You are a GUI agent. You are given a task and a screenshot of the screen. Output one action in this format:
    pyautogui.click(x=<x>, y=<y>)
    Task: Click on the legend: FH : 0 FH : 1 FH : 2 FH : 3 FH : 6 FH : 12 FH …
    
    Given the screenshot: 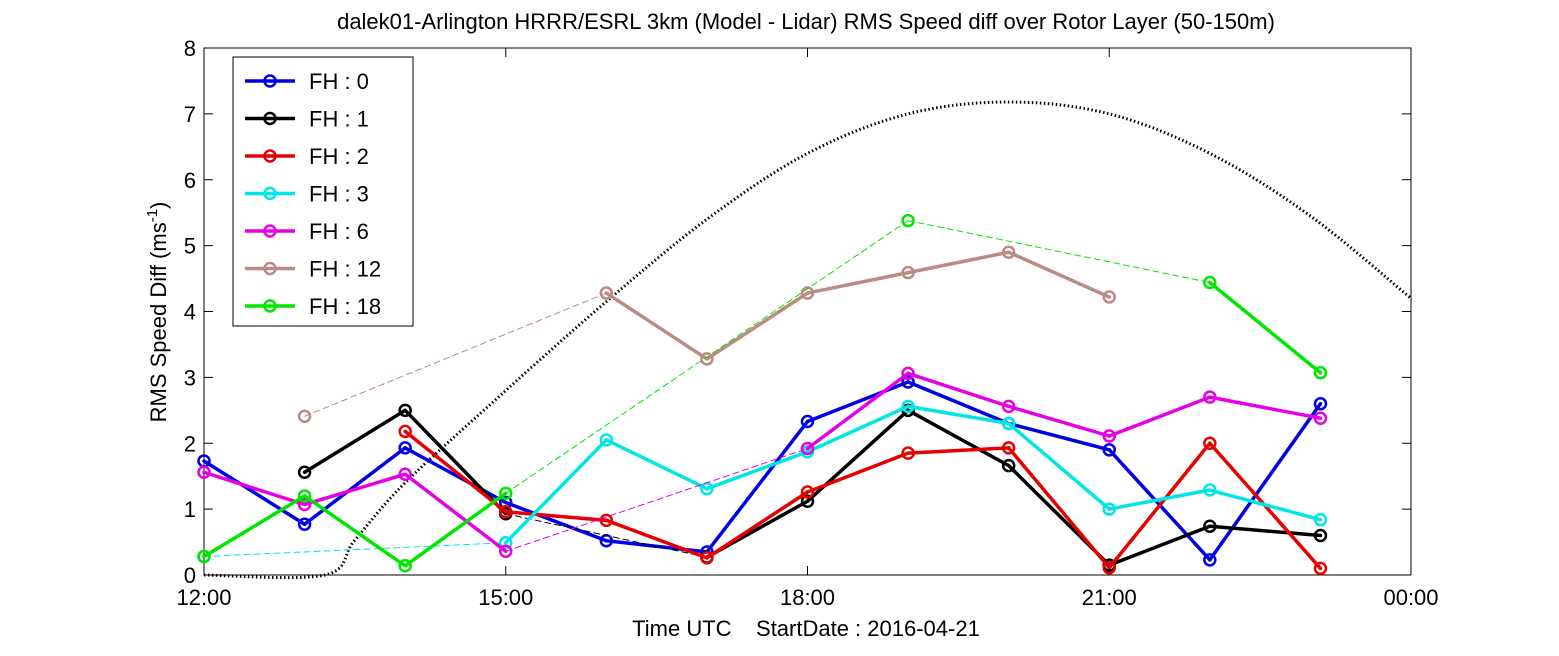 What is the action you would take?
    pyautogui.click(x=323, y=191)
    